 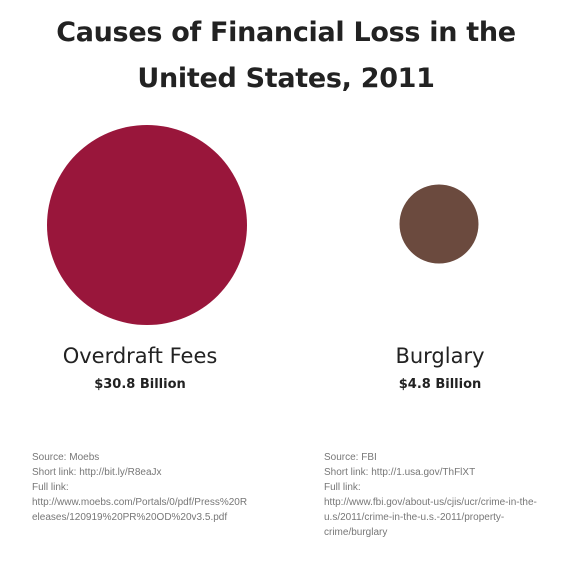 What do you see at coordinates (130, 517) in the screenshot?
I see `source-full-link-line-2: eleases/120919%20PR%20OD%20v3.5.pdf` at bounding box center [130, 517].